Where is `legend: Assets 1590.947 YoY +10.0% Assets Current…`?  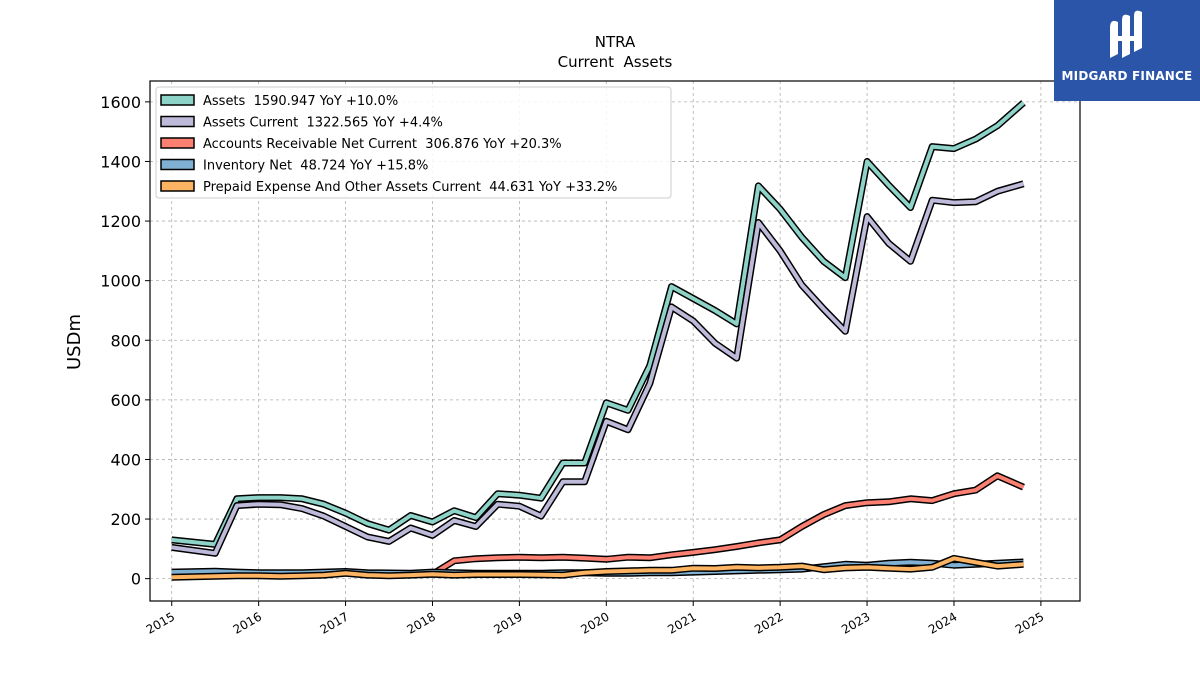
legend: Assets 1590.947 YoY +10.0% Assets Current… is located at coordinates (413, 142).